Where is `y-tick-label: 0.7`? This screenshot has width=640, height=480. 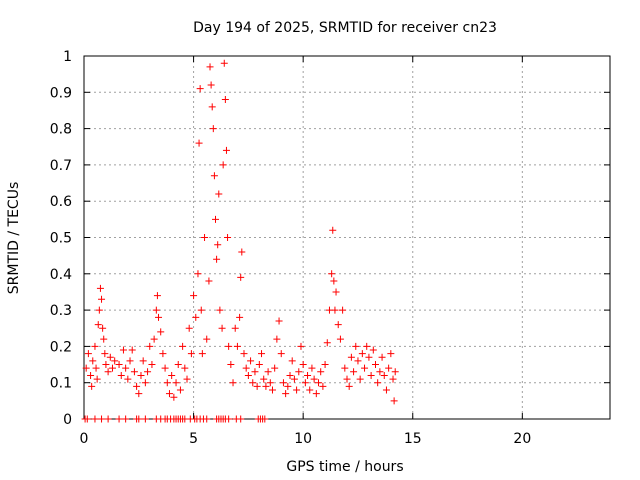 y-tick-label: 0.7 is located at coordinates (61, 166).